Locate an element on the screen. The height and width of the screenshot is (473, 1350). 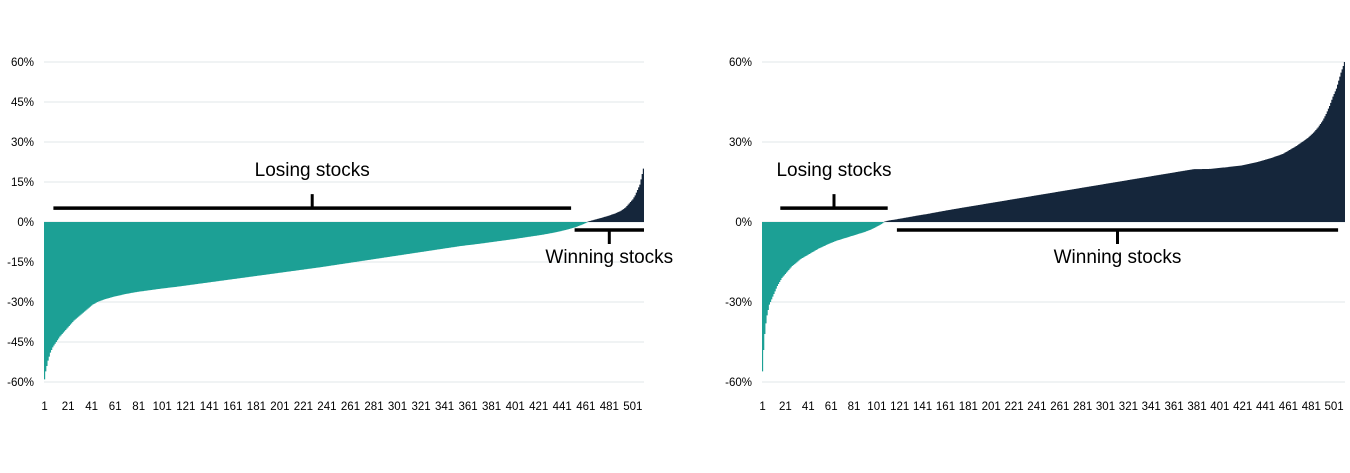
y-tick-label: 15% is located at coordinates (22, 183).